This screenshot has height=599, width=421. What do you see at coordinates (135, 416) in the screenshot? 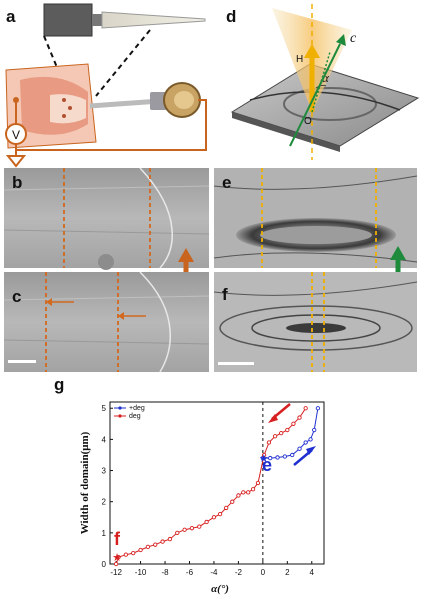
I see `legend-label-deg: deg` at bounding box center [135, 416].